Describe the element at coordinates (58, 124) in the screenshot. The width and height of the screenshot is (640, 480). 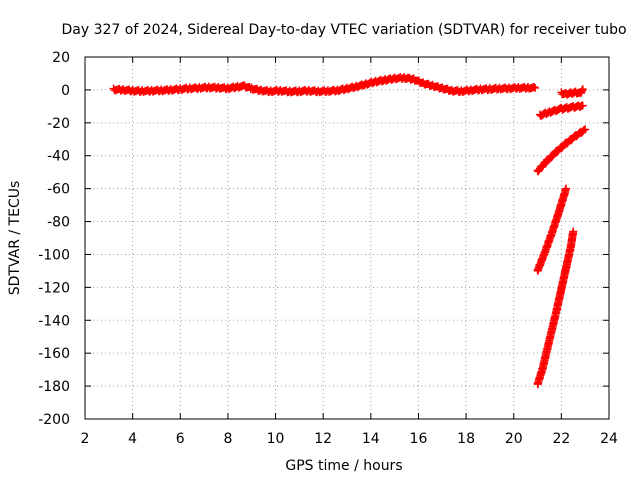
I see `y-tick-label: -20` at that location.